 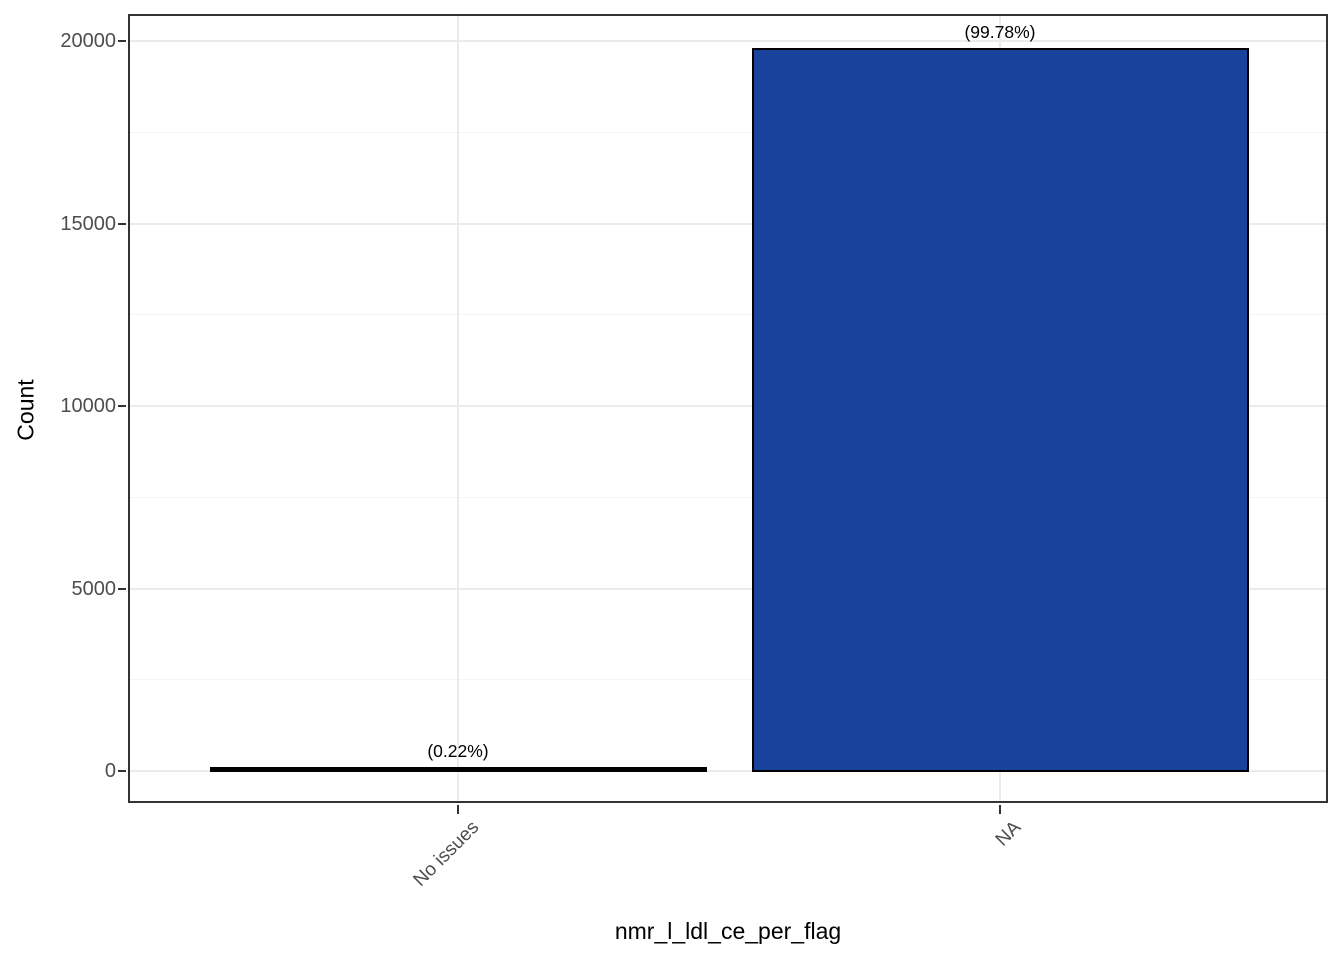 What do you see at coordinates (88, 41) in the screenshot?
I see `y-tick-label: 20000` at bounding box center [88, 41].